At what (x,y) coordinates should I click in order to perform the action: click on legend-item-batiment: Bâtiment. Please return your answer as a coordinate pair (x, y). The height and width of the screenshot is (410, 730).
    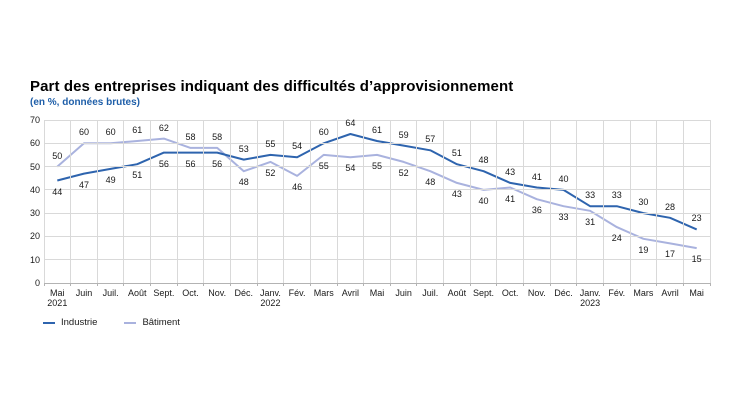
    Looking at the image, I should click on (152, 322).